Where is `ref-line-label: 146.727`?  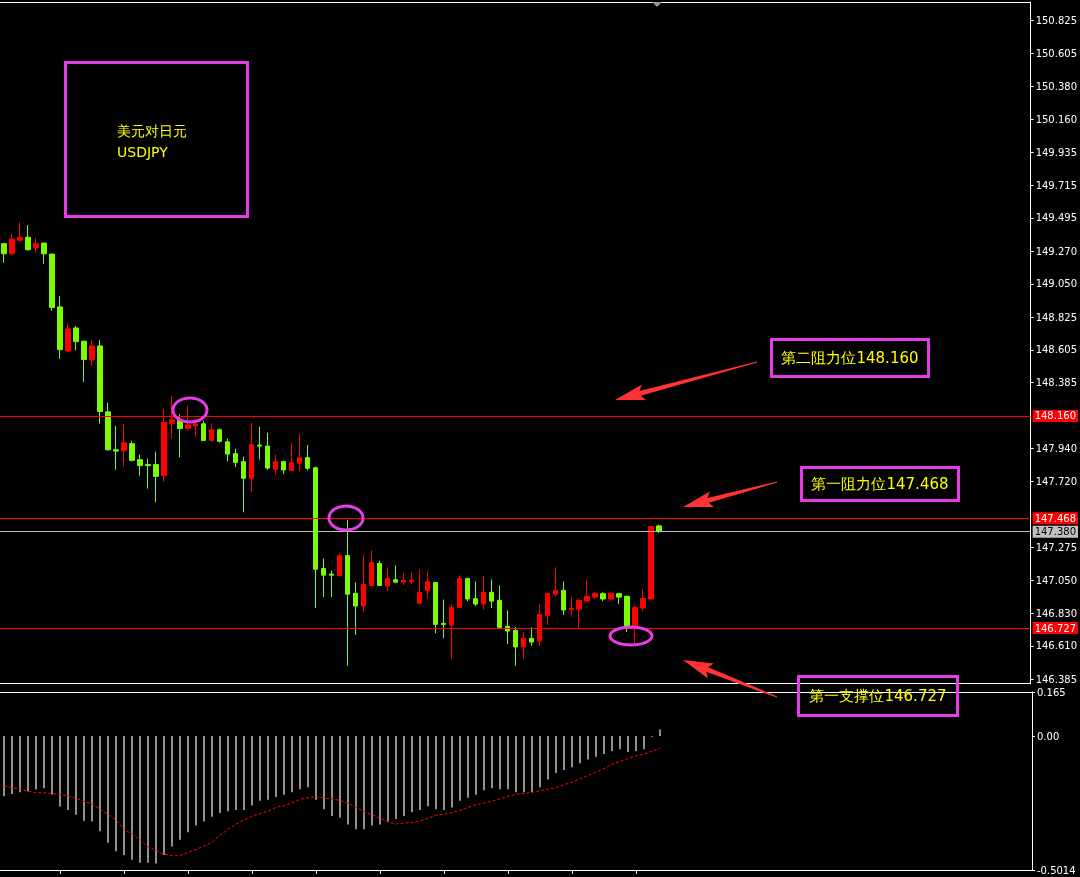 ref-line-label: 146.727 is located at coordinates (1055, 628).